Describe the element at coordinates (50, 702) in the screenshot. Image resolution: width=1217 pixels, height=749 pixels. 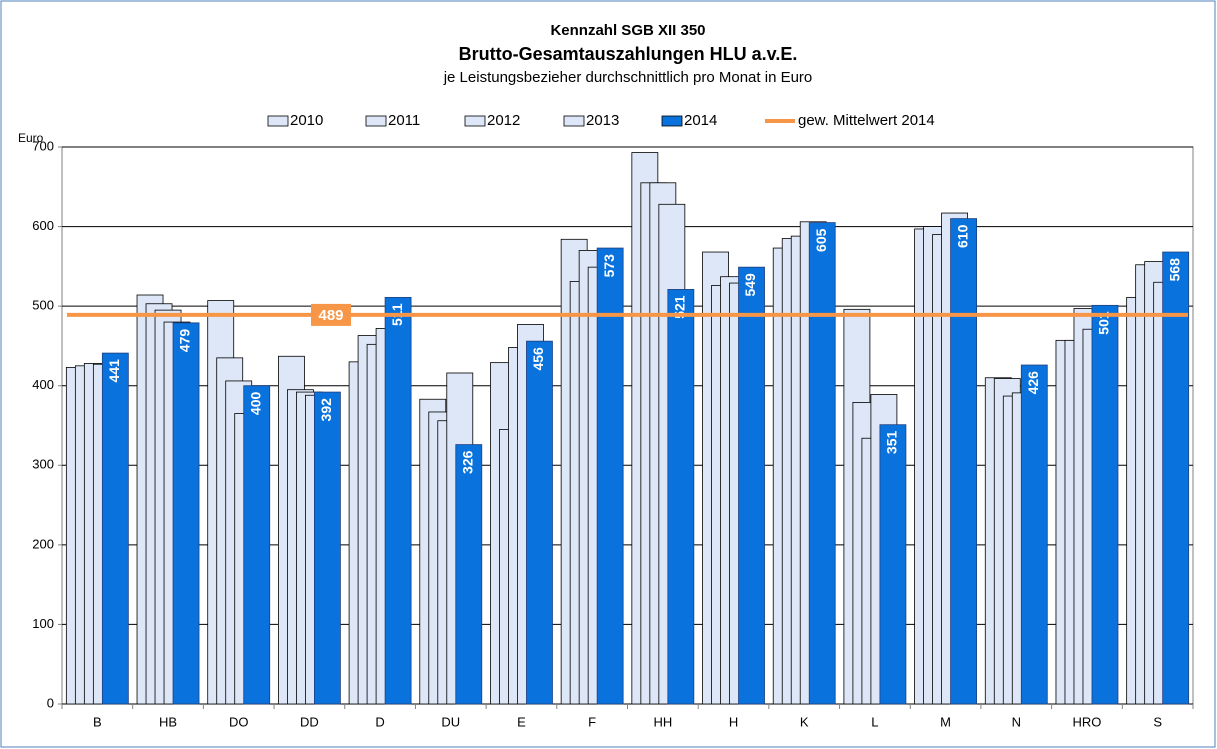
I see `y-tick-label: 0` at that location.